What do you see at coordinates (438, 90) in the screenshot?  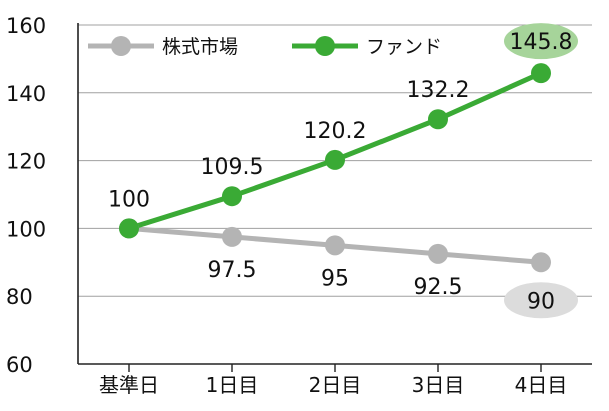 I see `series-1-label-3: 132.2` at bounding box center [438, 90].